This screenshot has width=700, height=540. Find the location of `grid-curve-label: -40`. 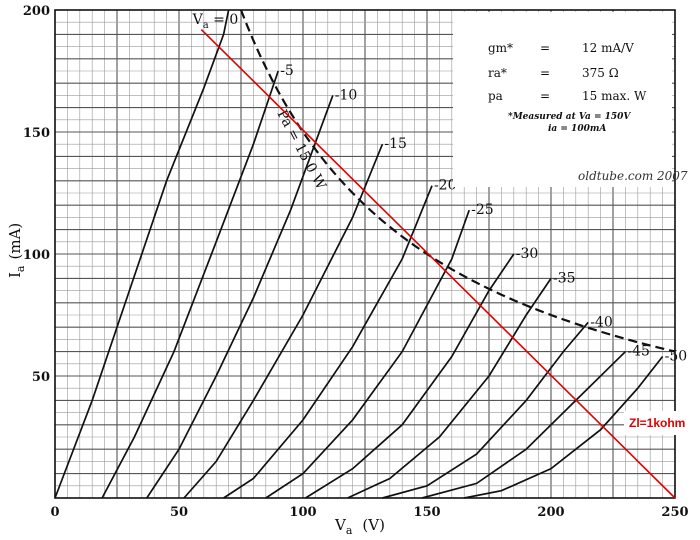

grid-curve-label: -40 is located at coordinates (601, 322).